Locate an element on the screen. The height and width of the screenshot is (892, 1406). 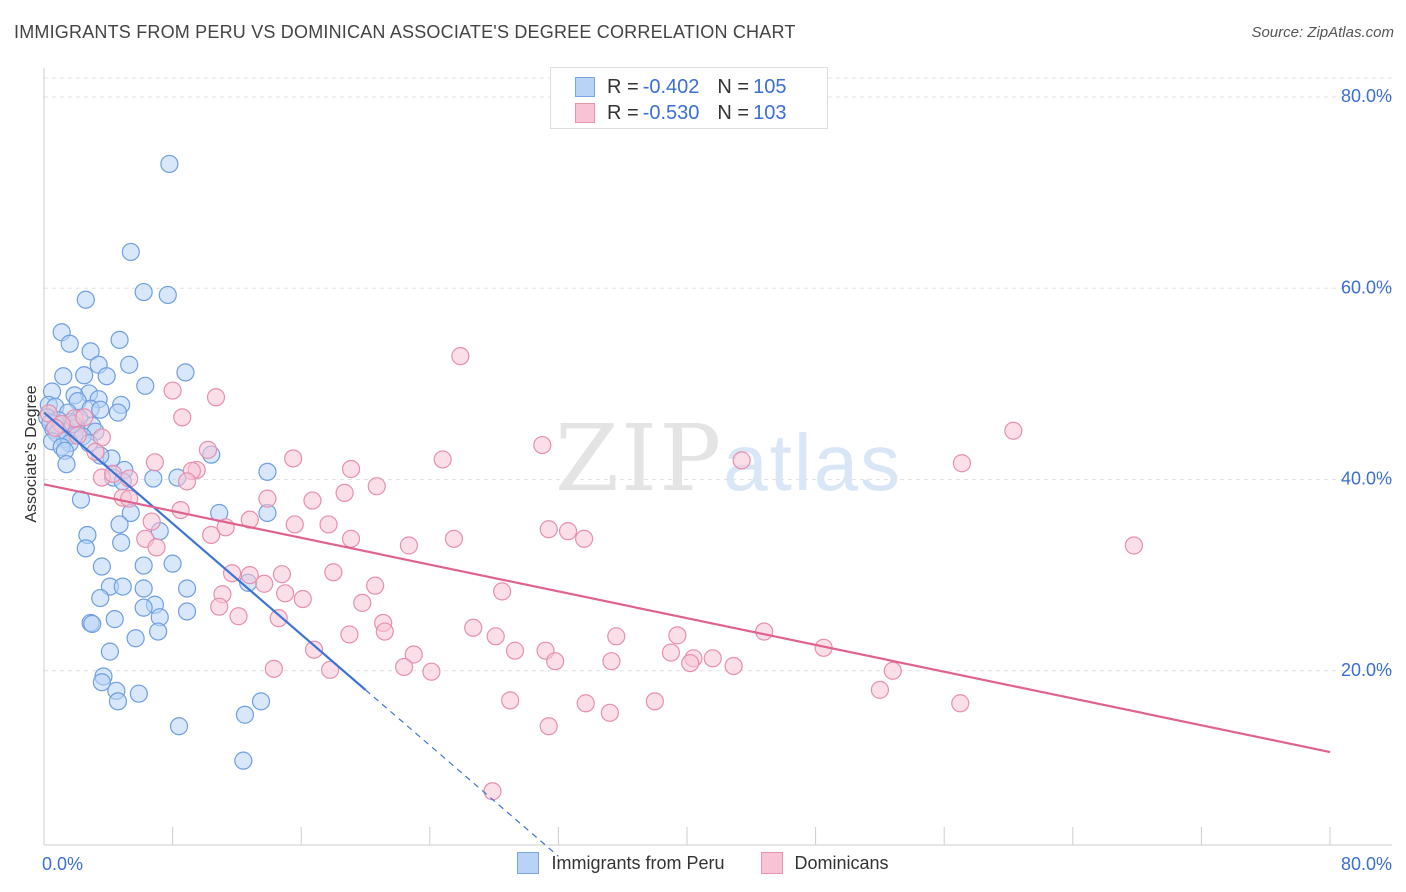
peru-r-label: R = is located at coordinates (623, 86).